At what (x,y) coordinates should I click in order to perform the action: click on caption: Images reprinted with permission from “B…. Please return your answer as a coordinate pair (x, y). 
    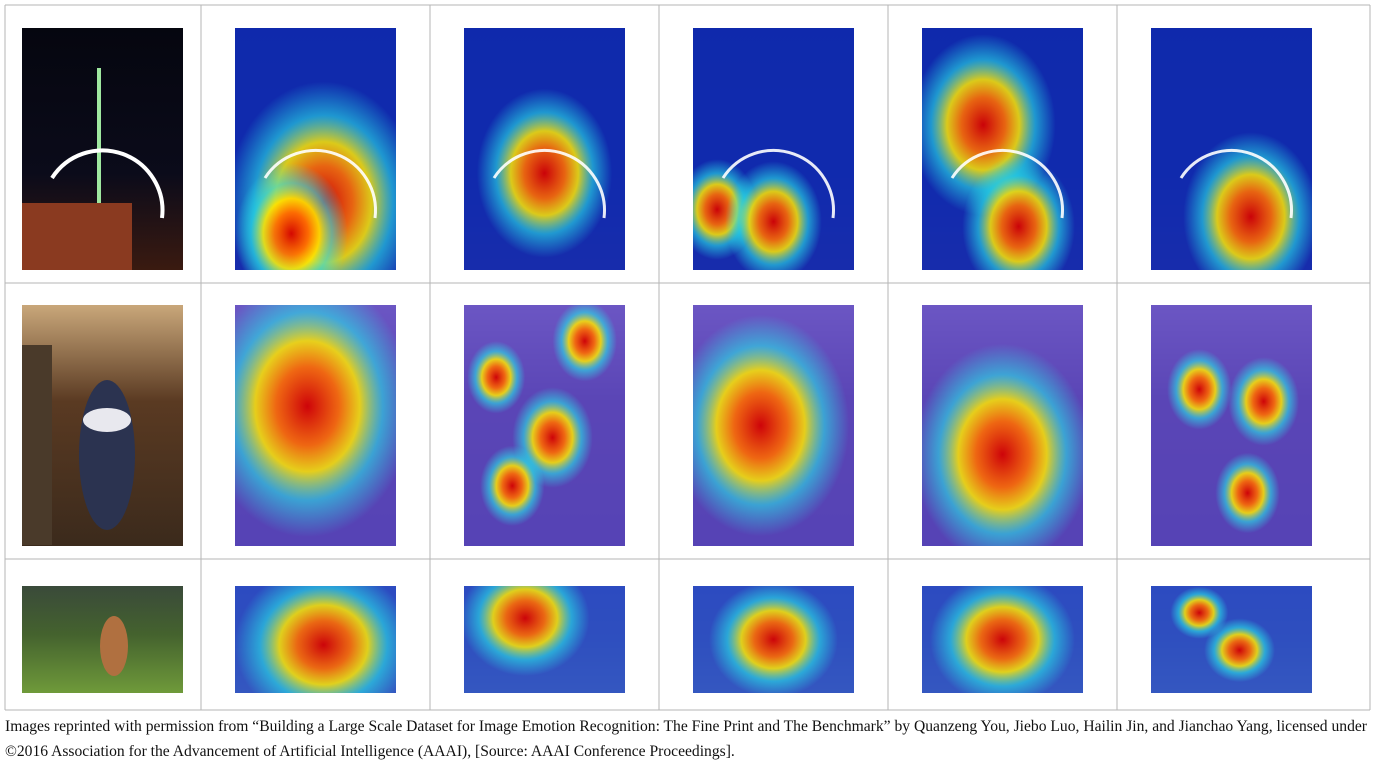
    Looking at the image, I should click on (686, 739).